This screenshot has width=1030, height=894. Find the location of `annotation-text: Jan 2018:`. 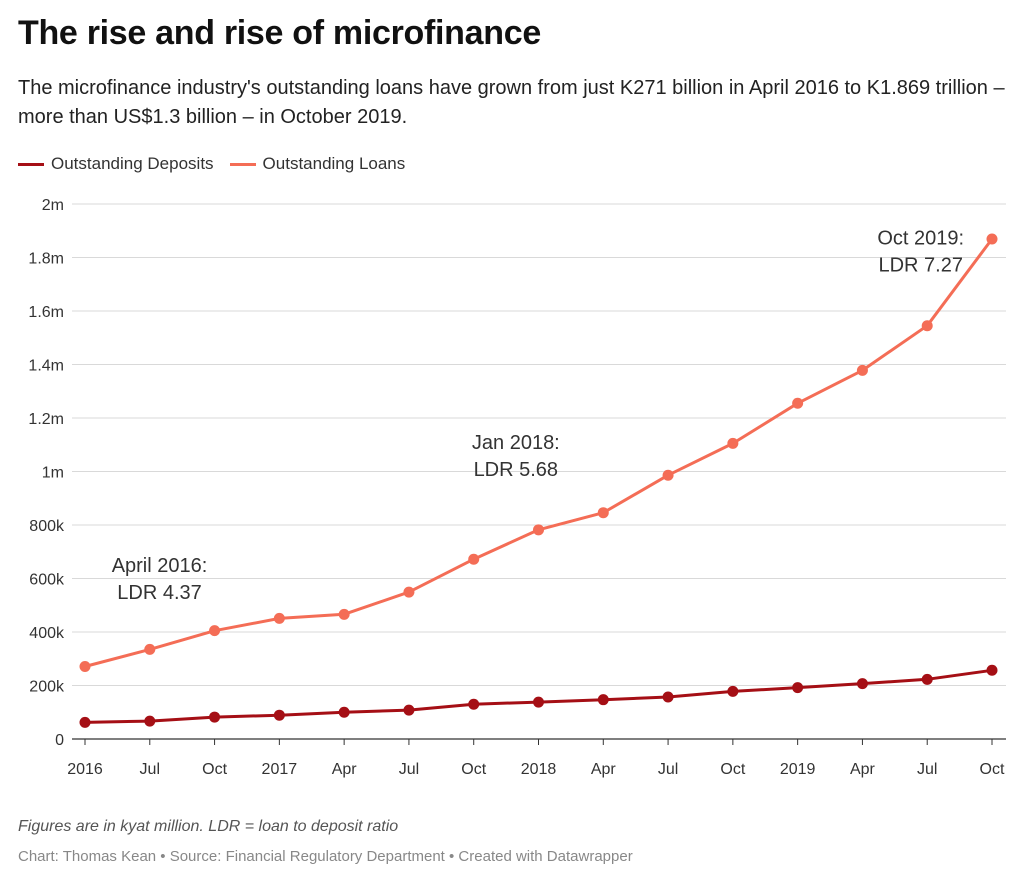

annotation-text: Jan 2018: is located at coordinates (516, 443).